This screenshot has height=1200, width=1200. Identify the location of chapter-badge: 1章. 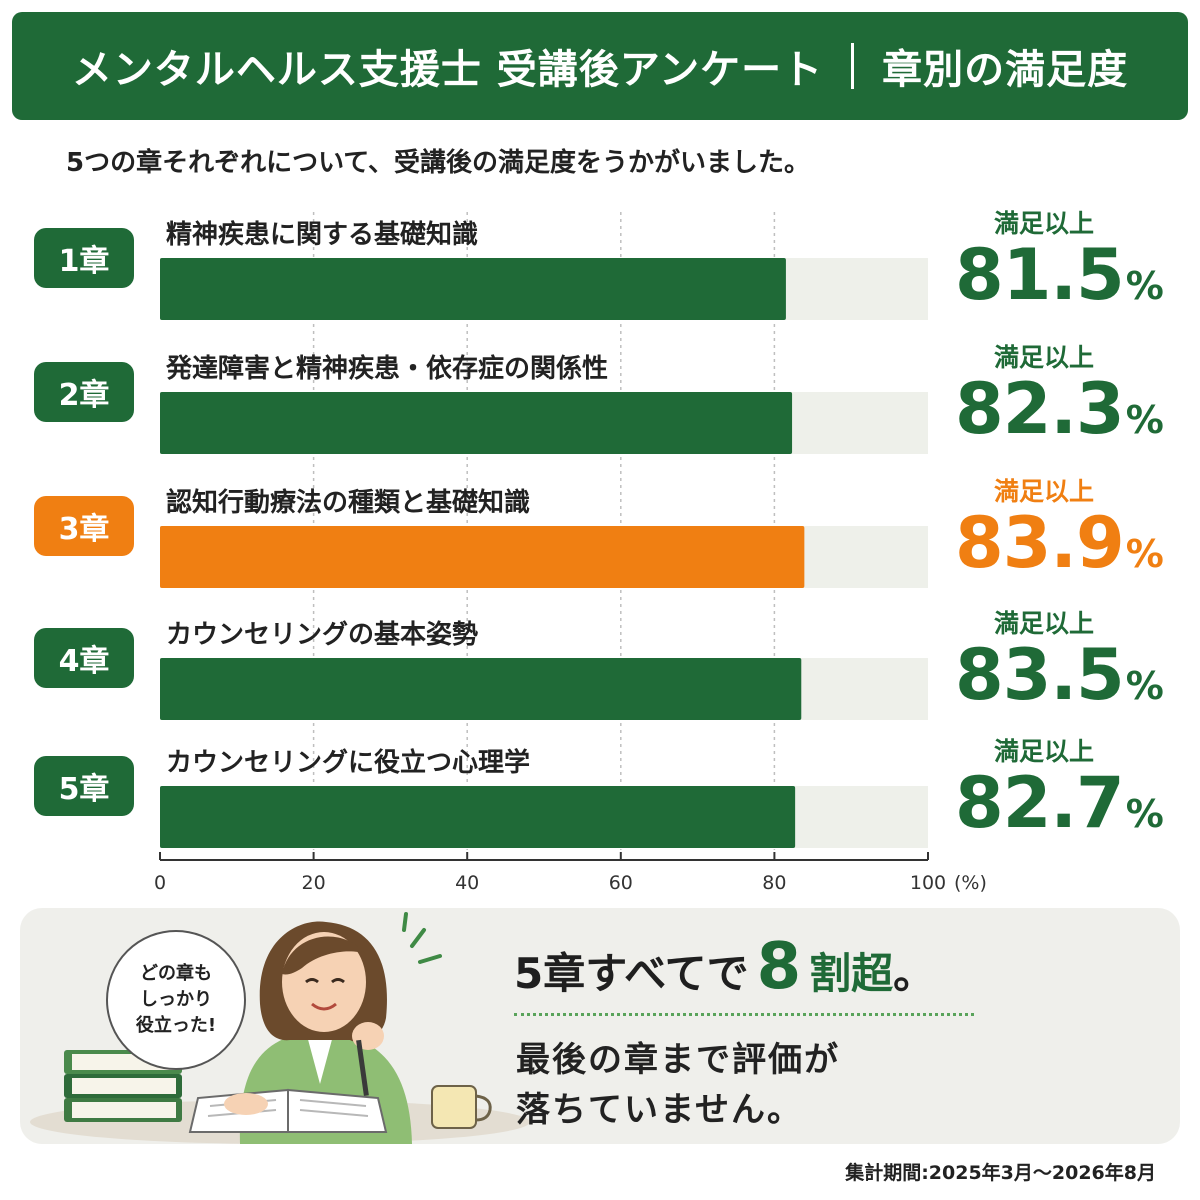
(84, 258).